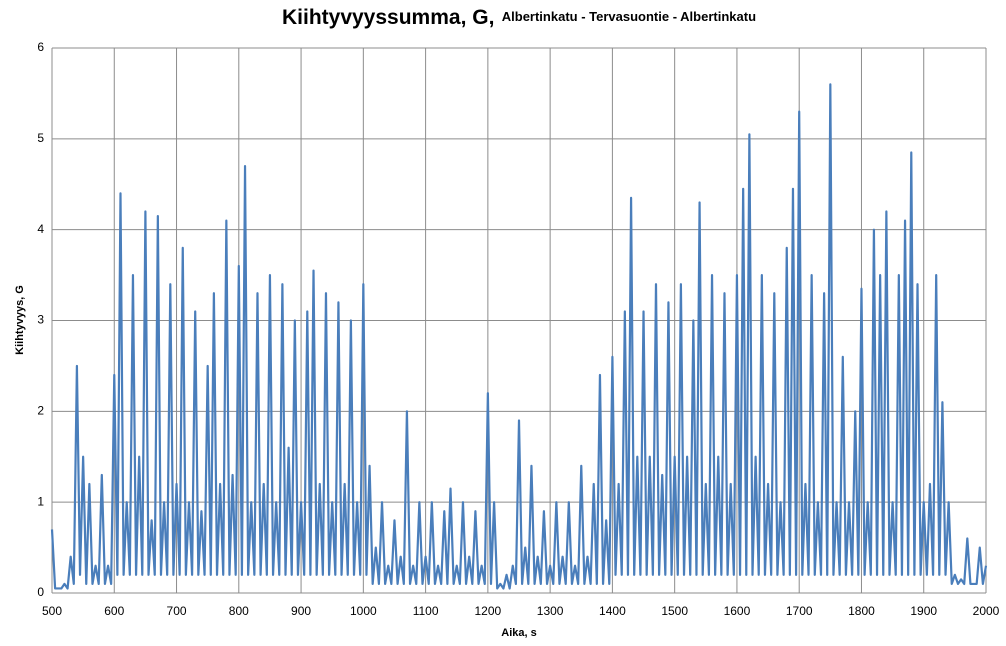 The width and height of the screenshot is (1006, 646). Describe the element at coordinates (861, 611) in the screenshot. I see `x-tick-label: 1800` at that location.